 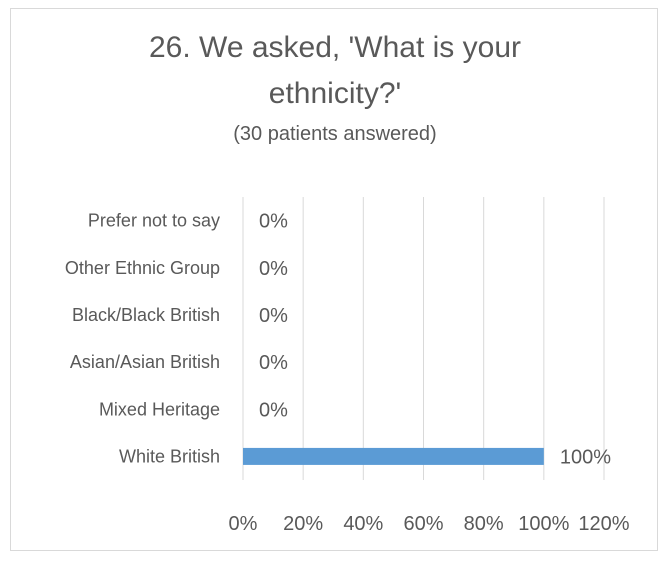 I want to click on x-tick-label-0: 0%, so click(x=243, y=524).